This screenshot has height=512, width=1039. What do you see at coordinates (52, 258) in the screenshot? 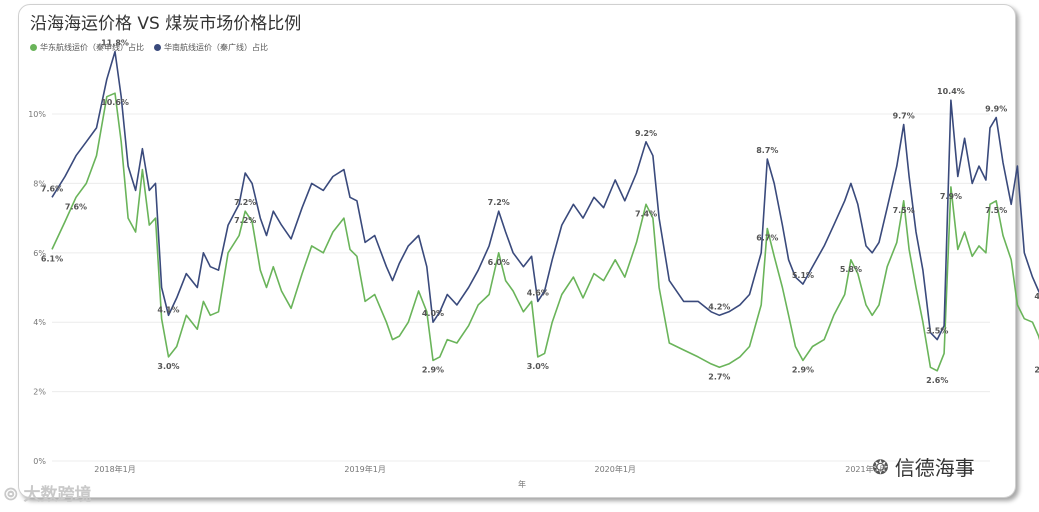
I see `data-label-east: 6.1%` at bounding box center [52, 258].